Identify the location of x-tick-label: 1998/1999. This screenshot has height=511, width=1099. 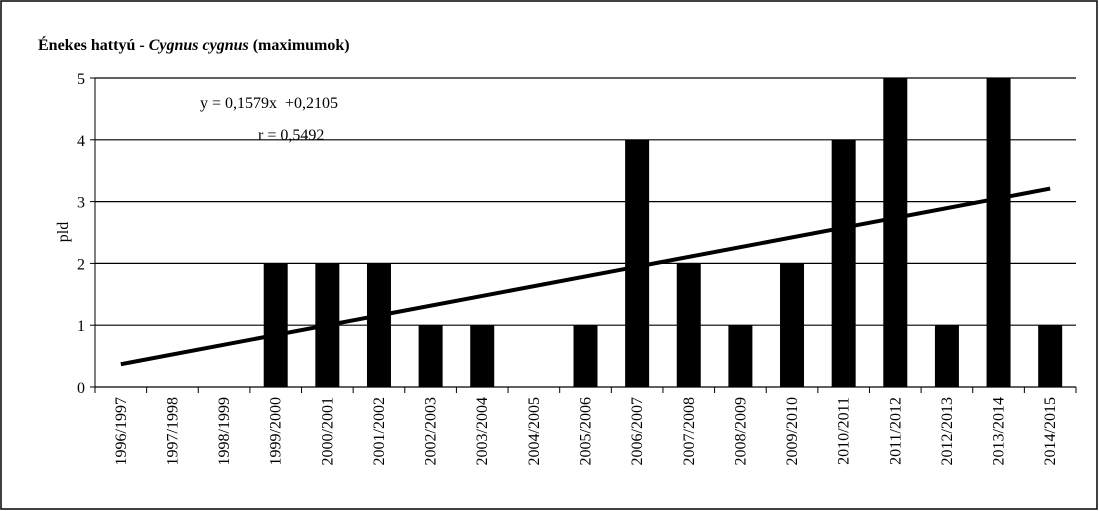
(224, 431).